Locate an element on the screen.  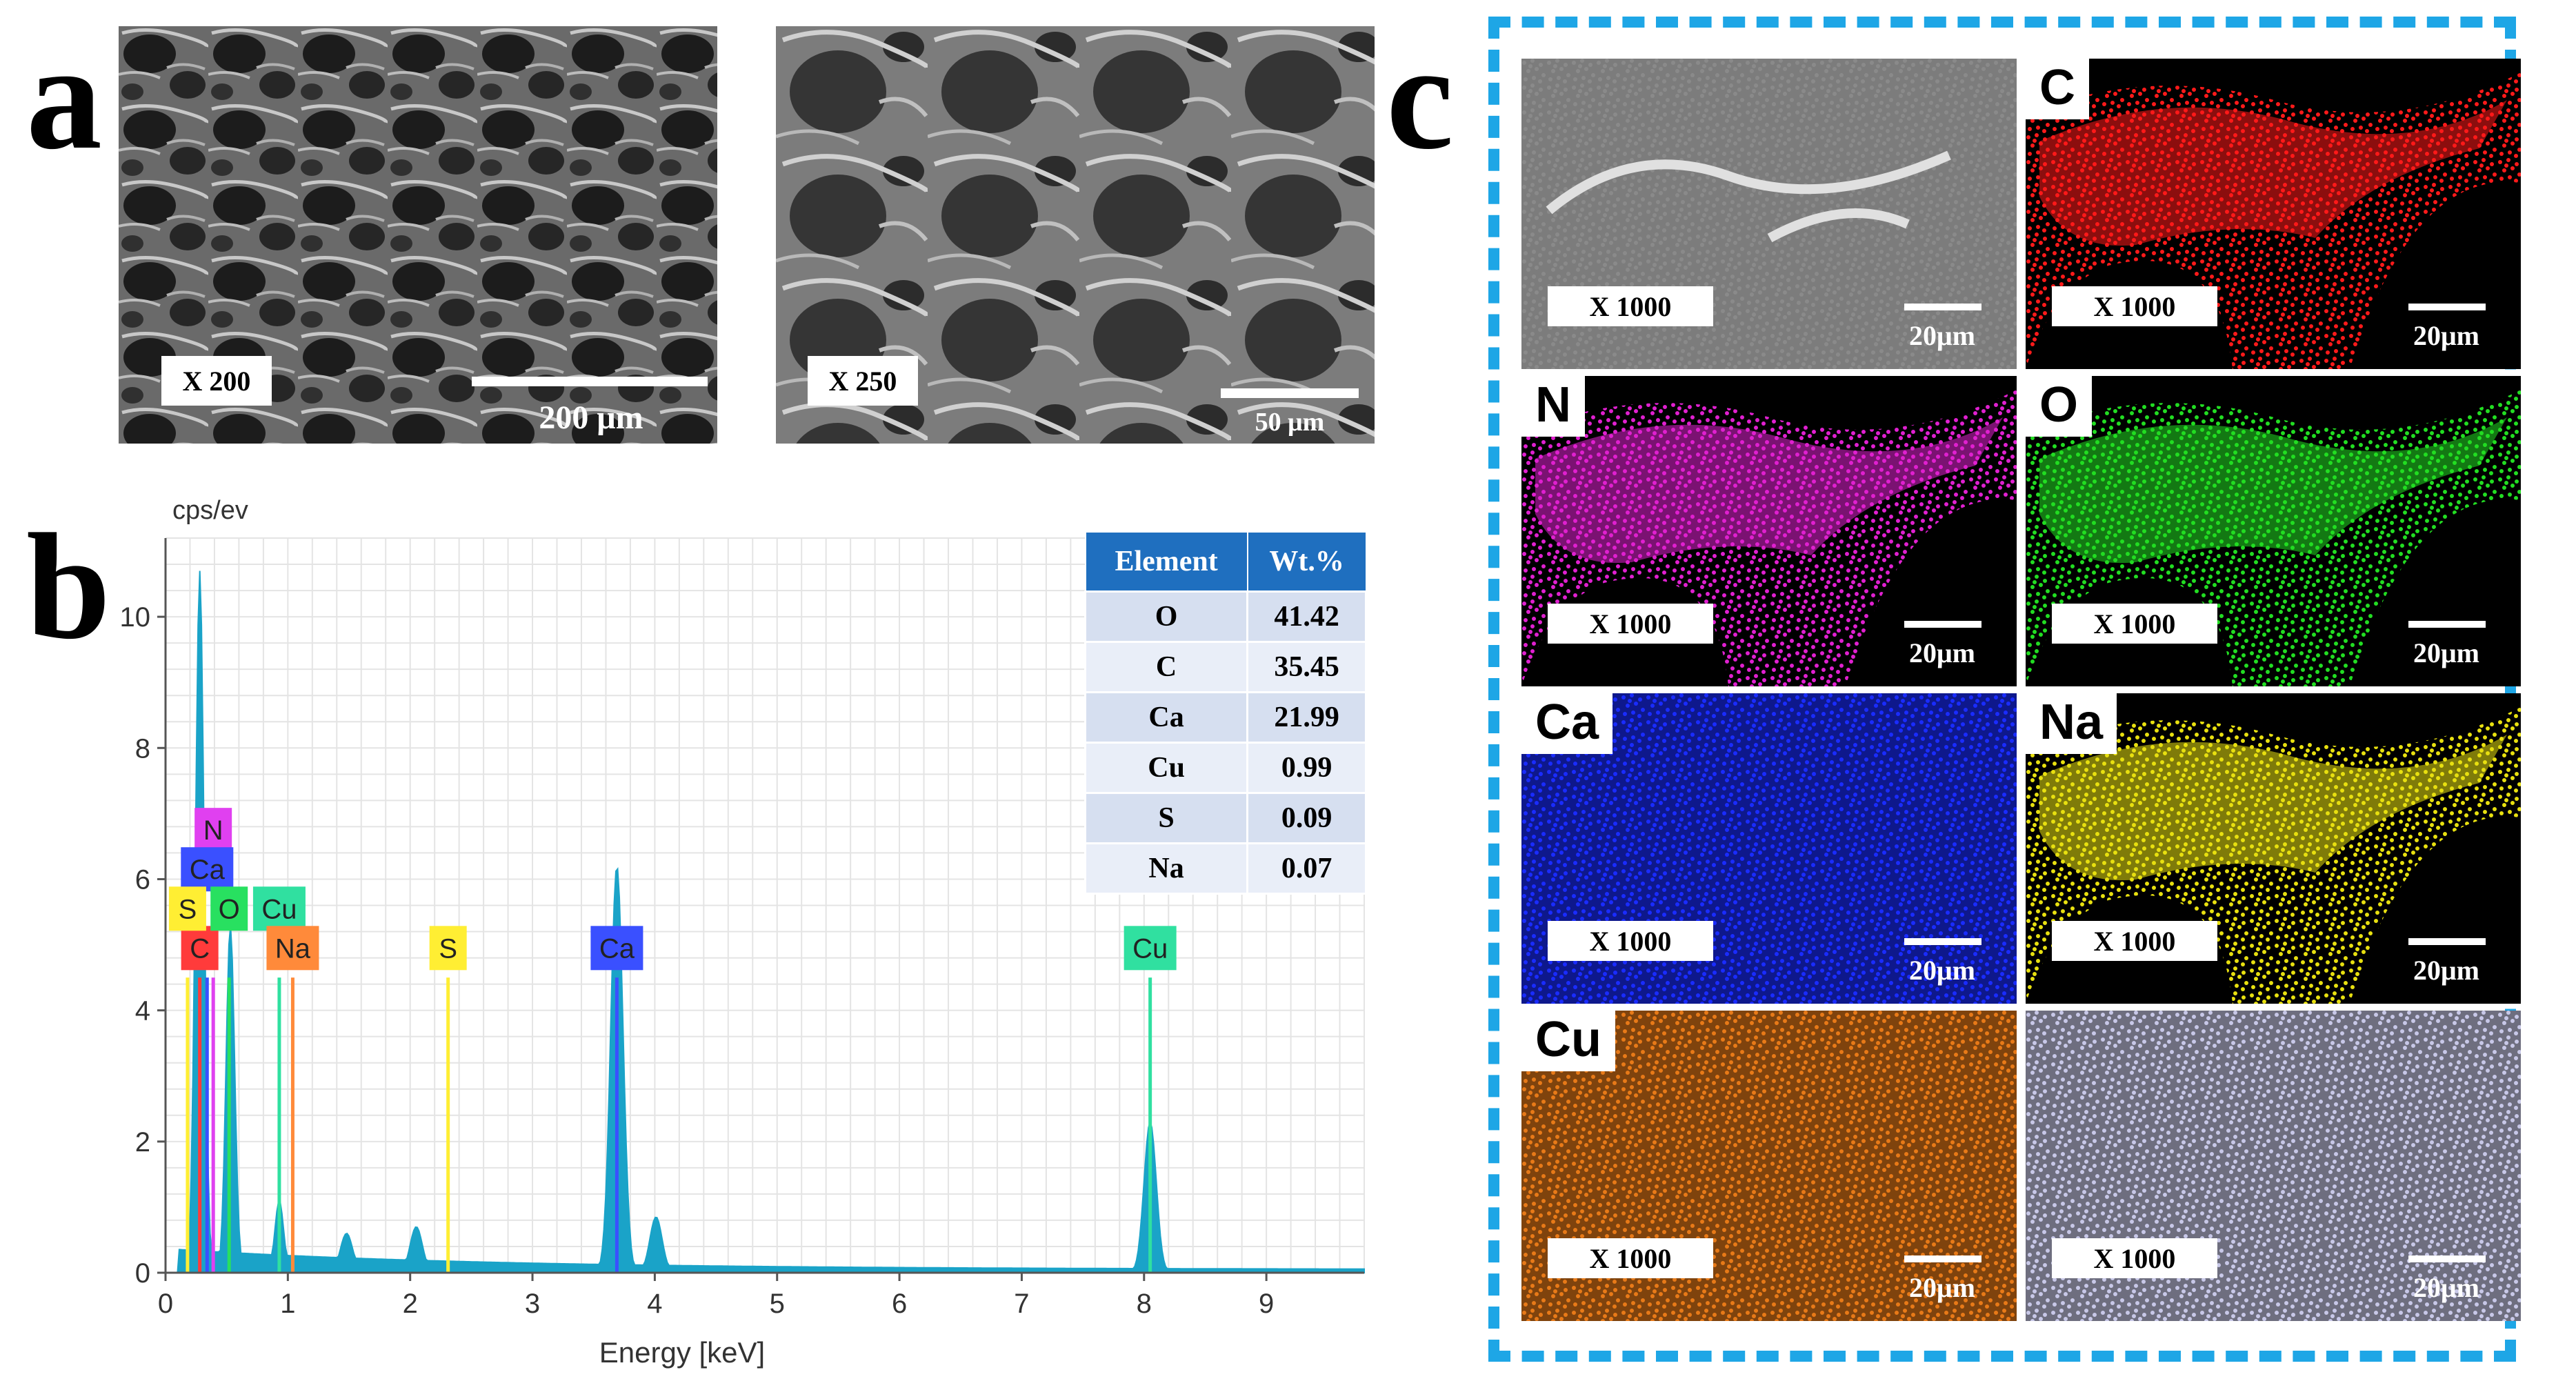
sem-image-x250: X 250 50 μm is located at coordinates (1075, 235).